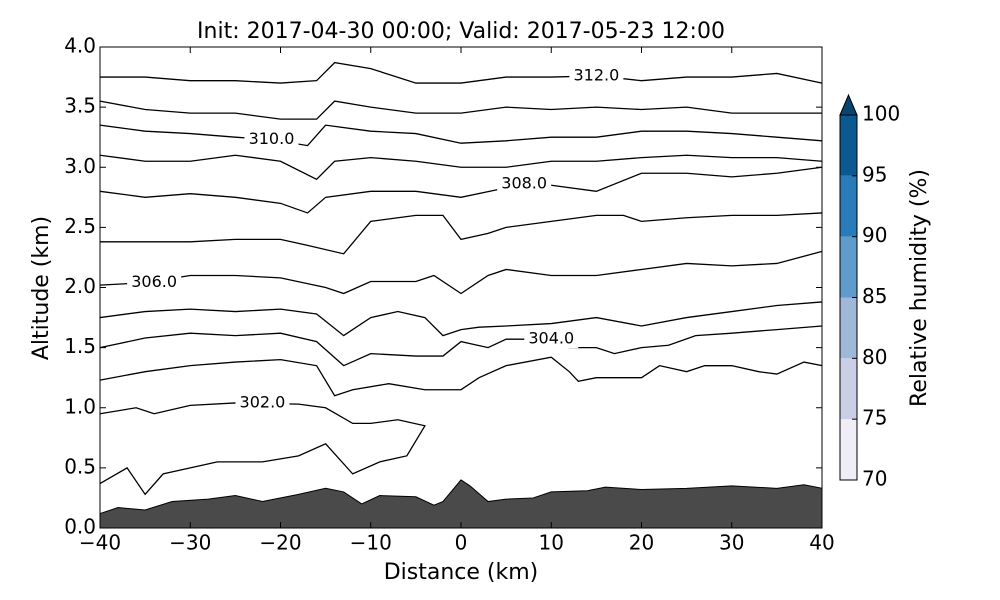 This screenshot has height=600, width=1000. Describe the element at coordinates (80, 346) in the screenshot. I see `y-tick-label: 1.5` at that location.